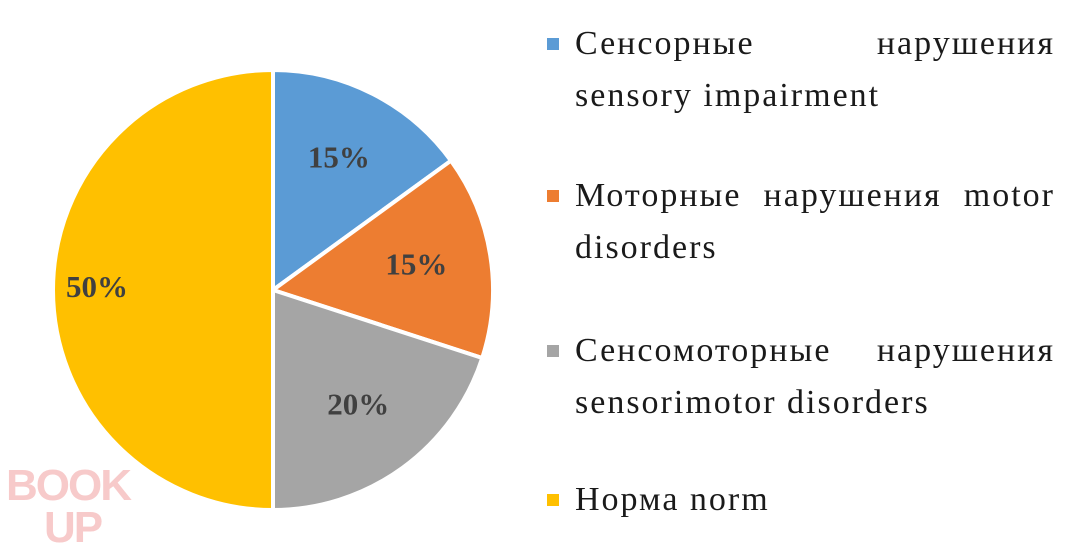 Image resolution: width=1088 pixels, height=551 pixels. What do you see at coordinates (815, 221) in the screenshot?
I see `legend-label-motor: Моторные нарушения motor disorders` at bounding box center [815, 221].